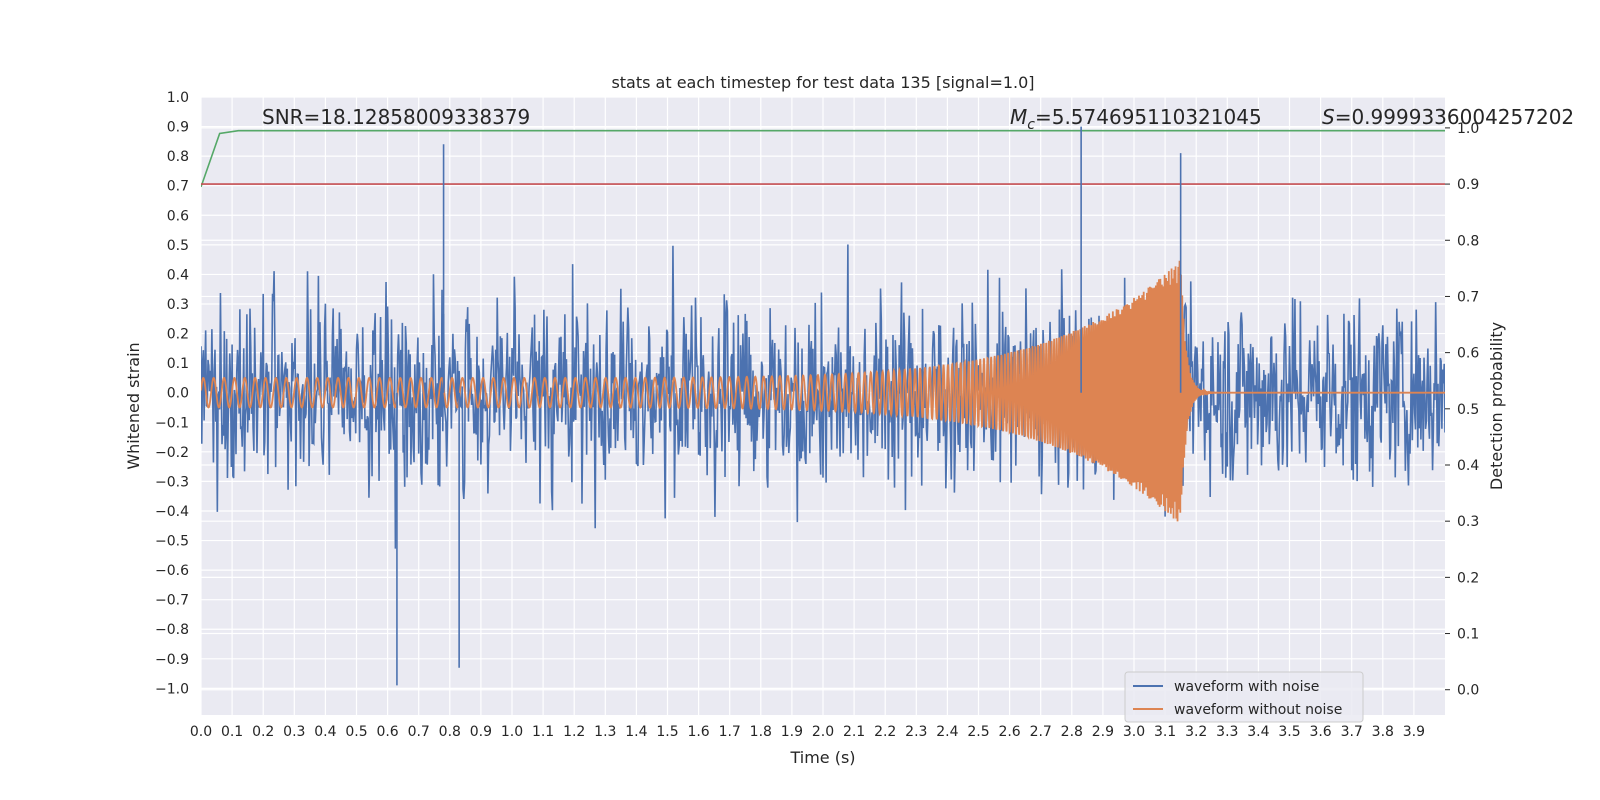 The height and width of the screenshot is (800, 1600). What do you see at coordinates (1468, 522) in the screenshot?
I see `y2-tick-label: 0.3` at bounding box center [1468, 522].